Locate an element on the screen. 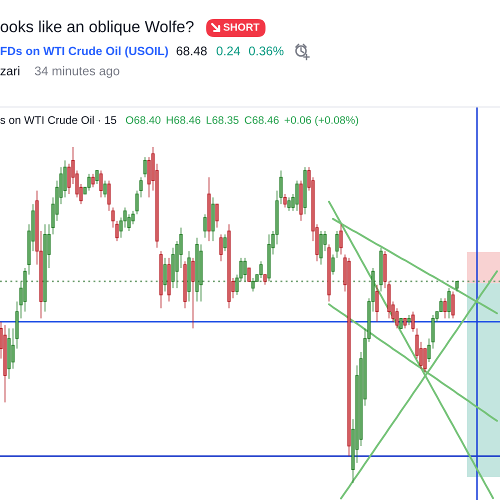  text: 68.48 is located at coordinates (191, 51).